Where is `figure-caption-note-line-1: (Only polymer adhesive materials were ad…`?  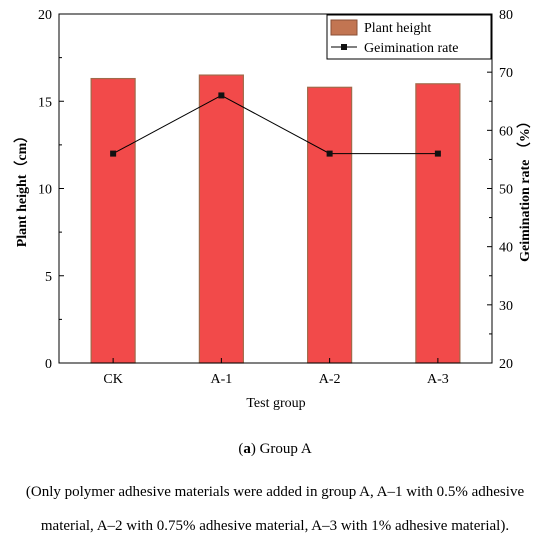 figure-caption-note-line-1: (Only polymer adhesive materials were ad… is located at coordinates (275, 492).